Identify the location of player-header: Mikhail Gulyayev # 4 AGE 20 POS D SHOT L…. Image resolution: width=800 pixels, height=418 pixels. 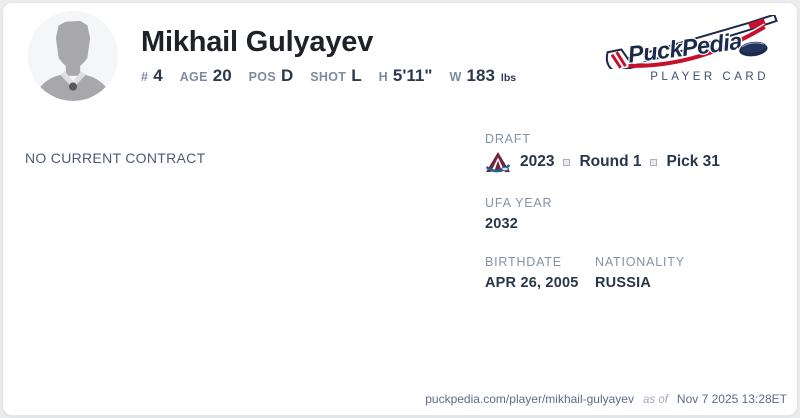
(328, 55).